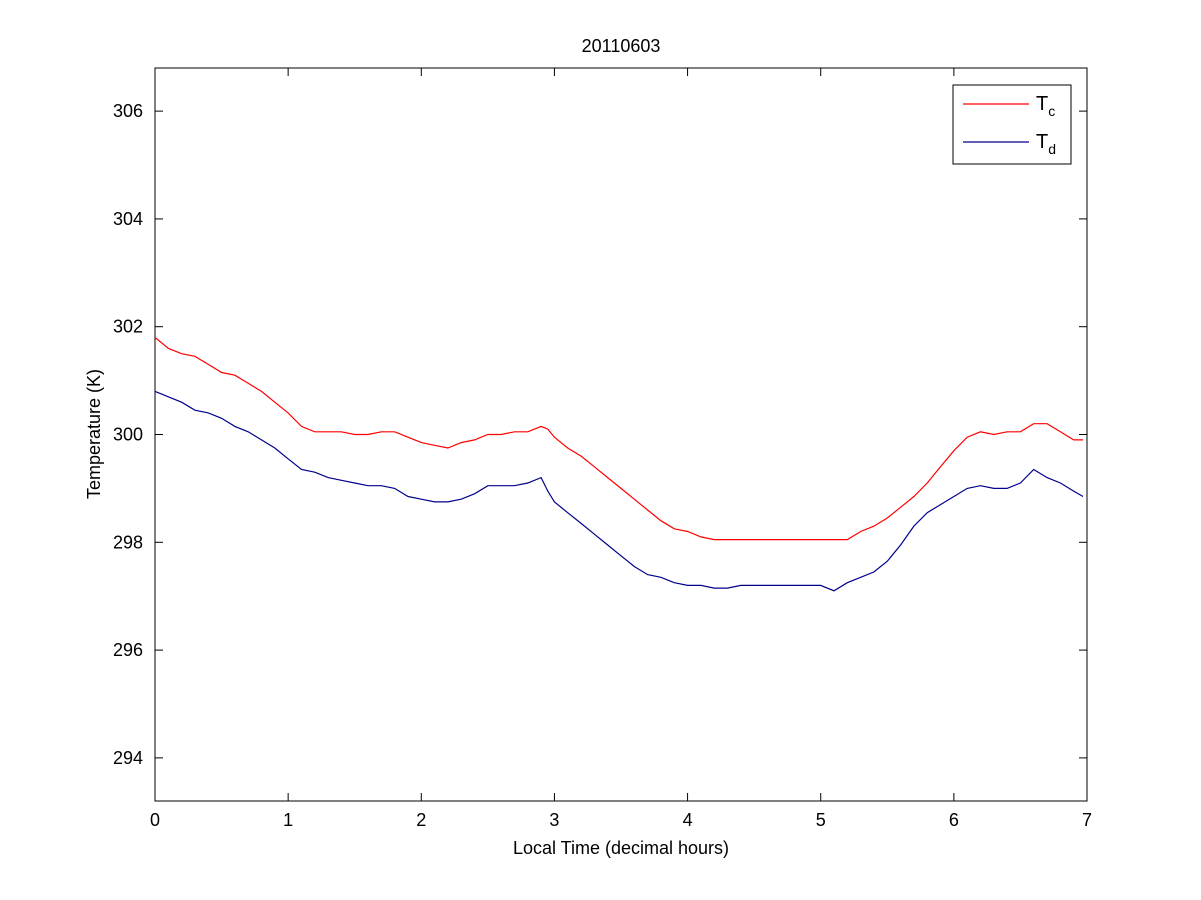 This screenshot has width=1201, height=900. Describe the element at coordinates (94, 434) in the screenshot. I see `y-axis-label: Temperature (K)` at that location.